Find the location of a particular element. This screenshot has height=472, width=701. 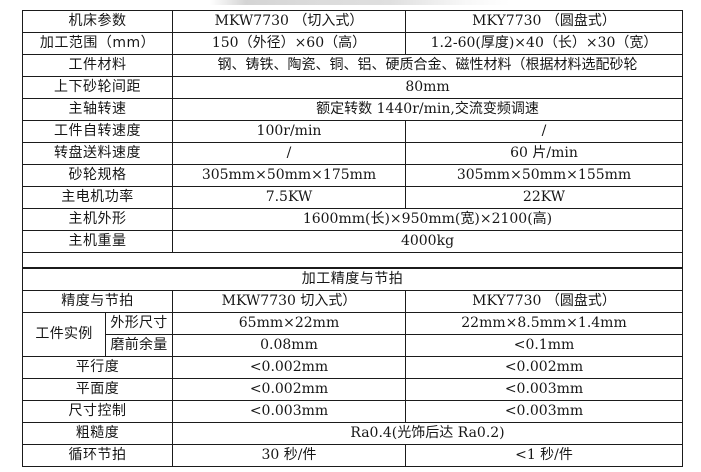

row-value-mkw: 30 秒/件 is located at coordinates (289, 455).